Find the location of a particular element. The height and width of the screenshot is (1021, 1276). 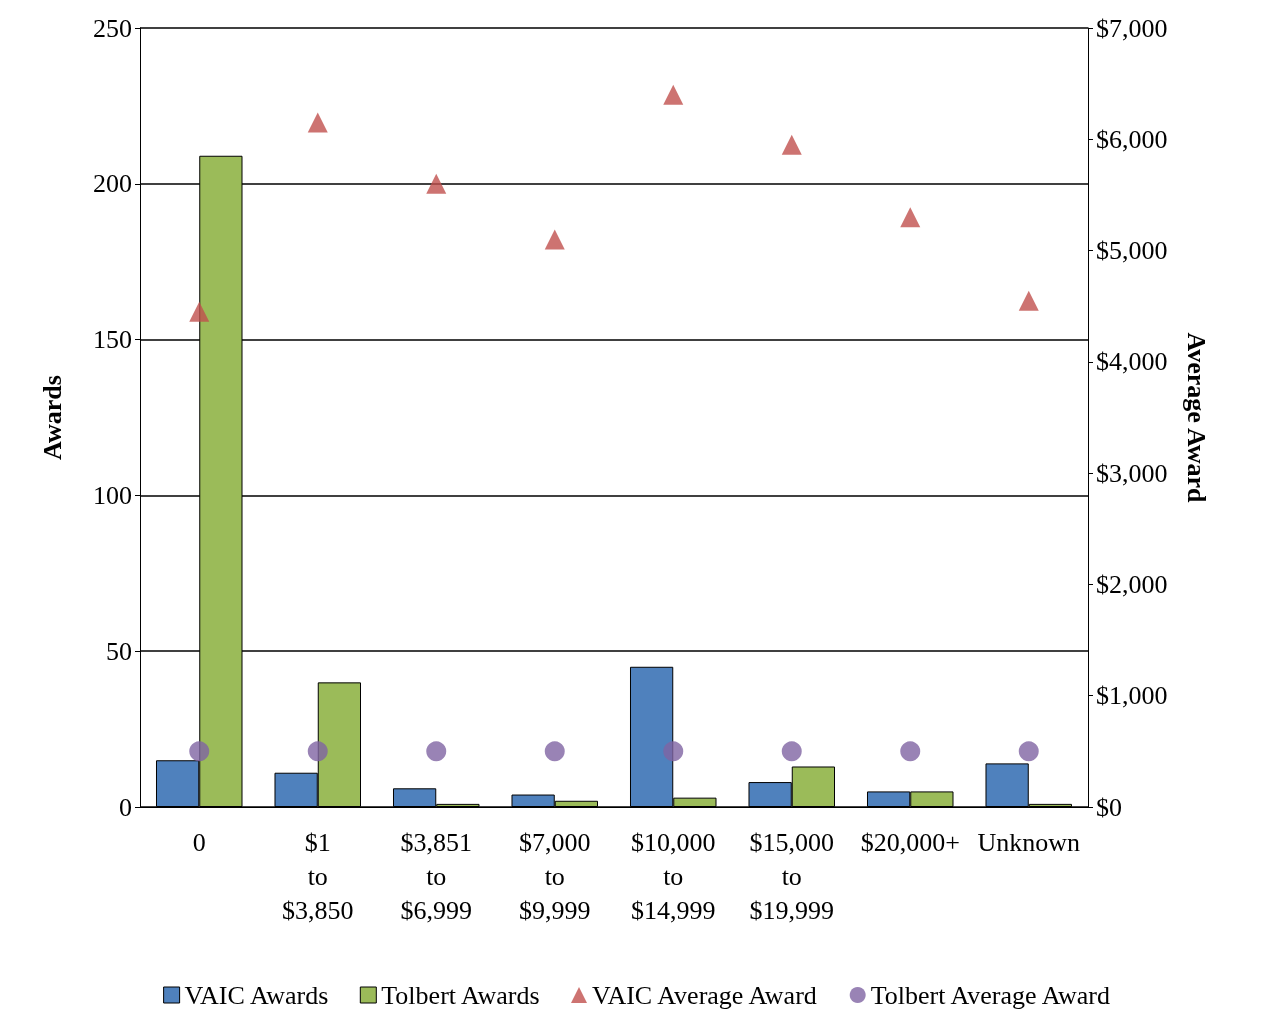

x-tick-label: $3,851 to $6,999 is located at coordinates (436, 876).